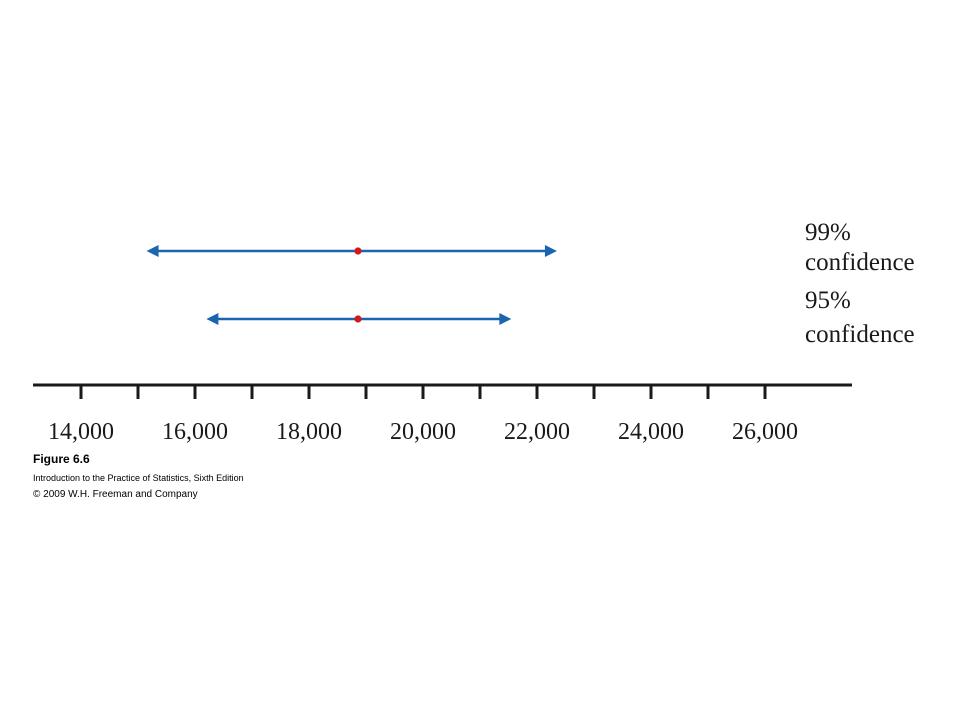 This screenshot has height=720, width=960. Describe the element at coordinates (115, 494) in the screenshot. I see `copyright-note: © 2009 W.H. Freeman and Company` at that location.